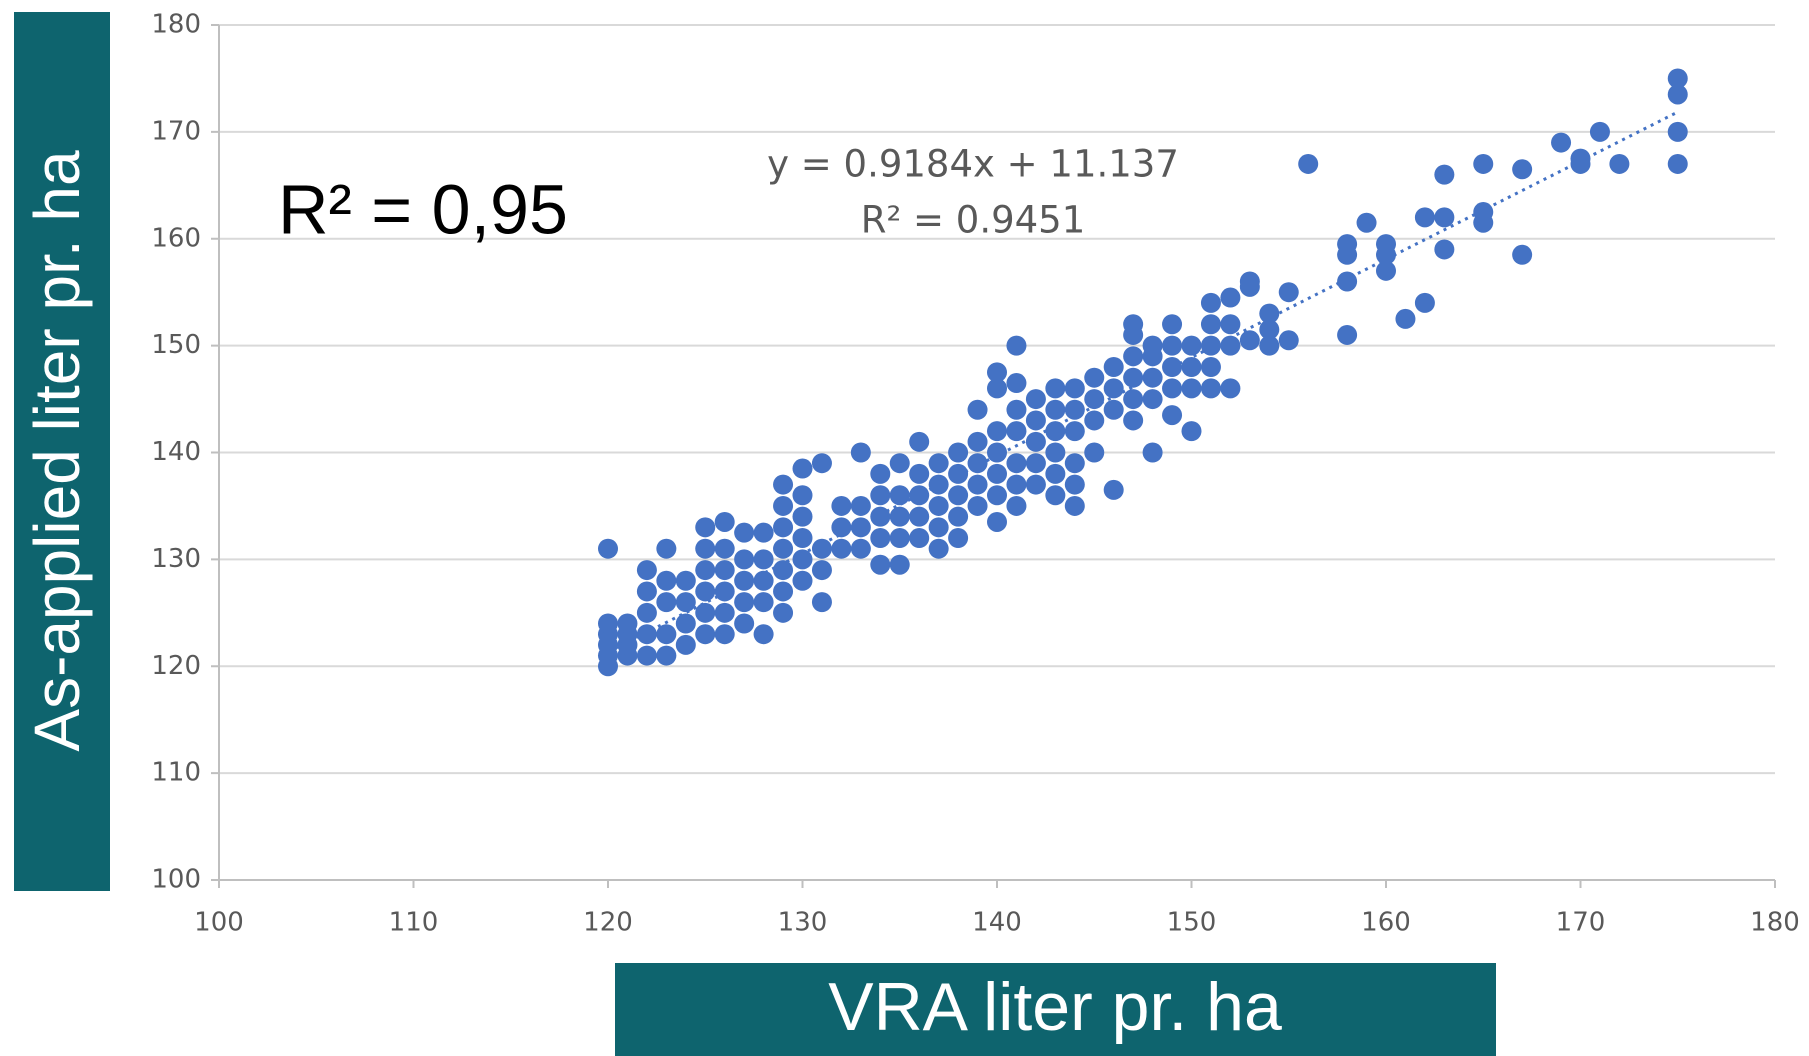 The image size is (1809, 1056). I want to click on y-tick-label: 100, so click(176, 880).